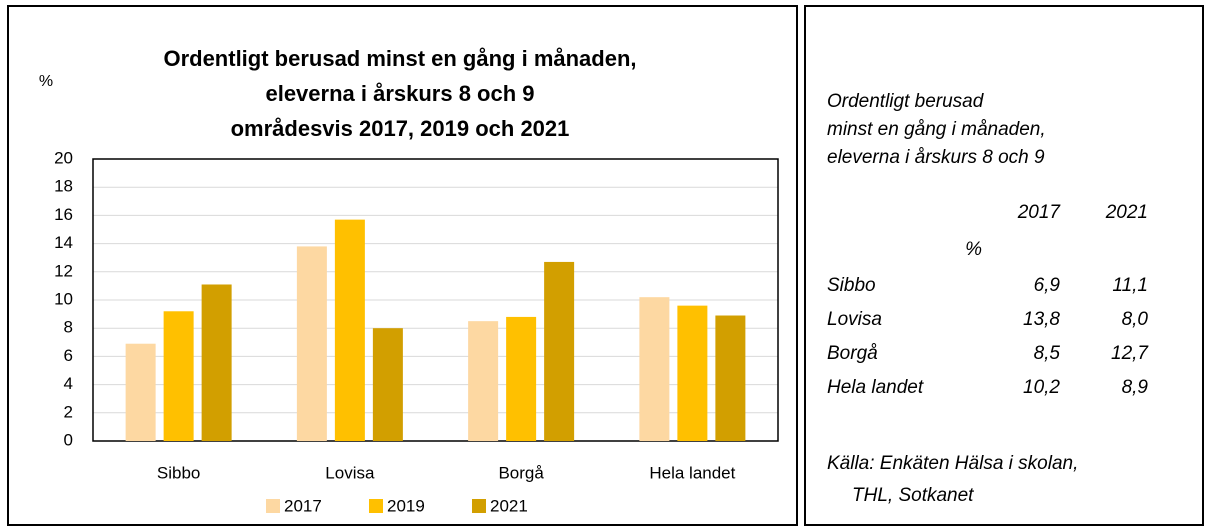 This screenshot has width=1209, height=531. I want to click on y-tick-label: 20, so click(63, 157).